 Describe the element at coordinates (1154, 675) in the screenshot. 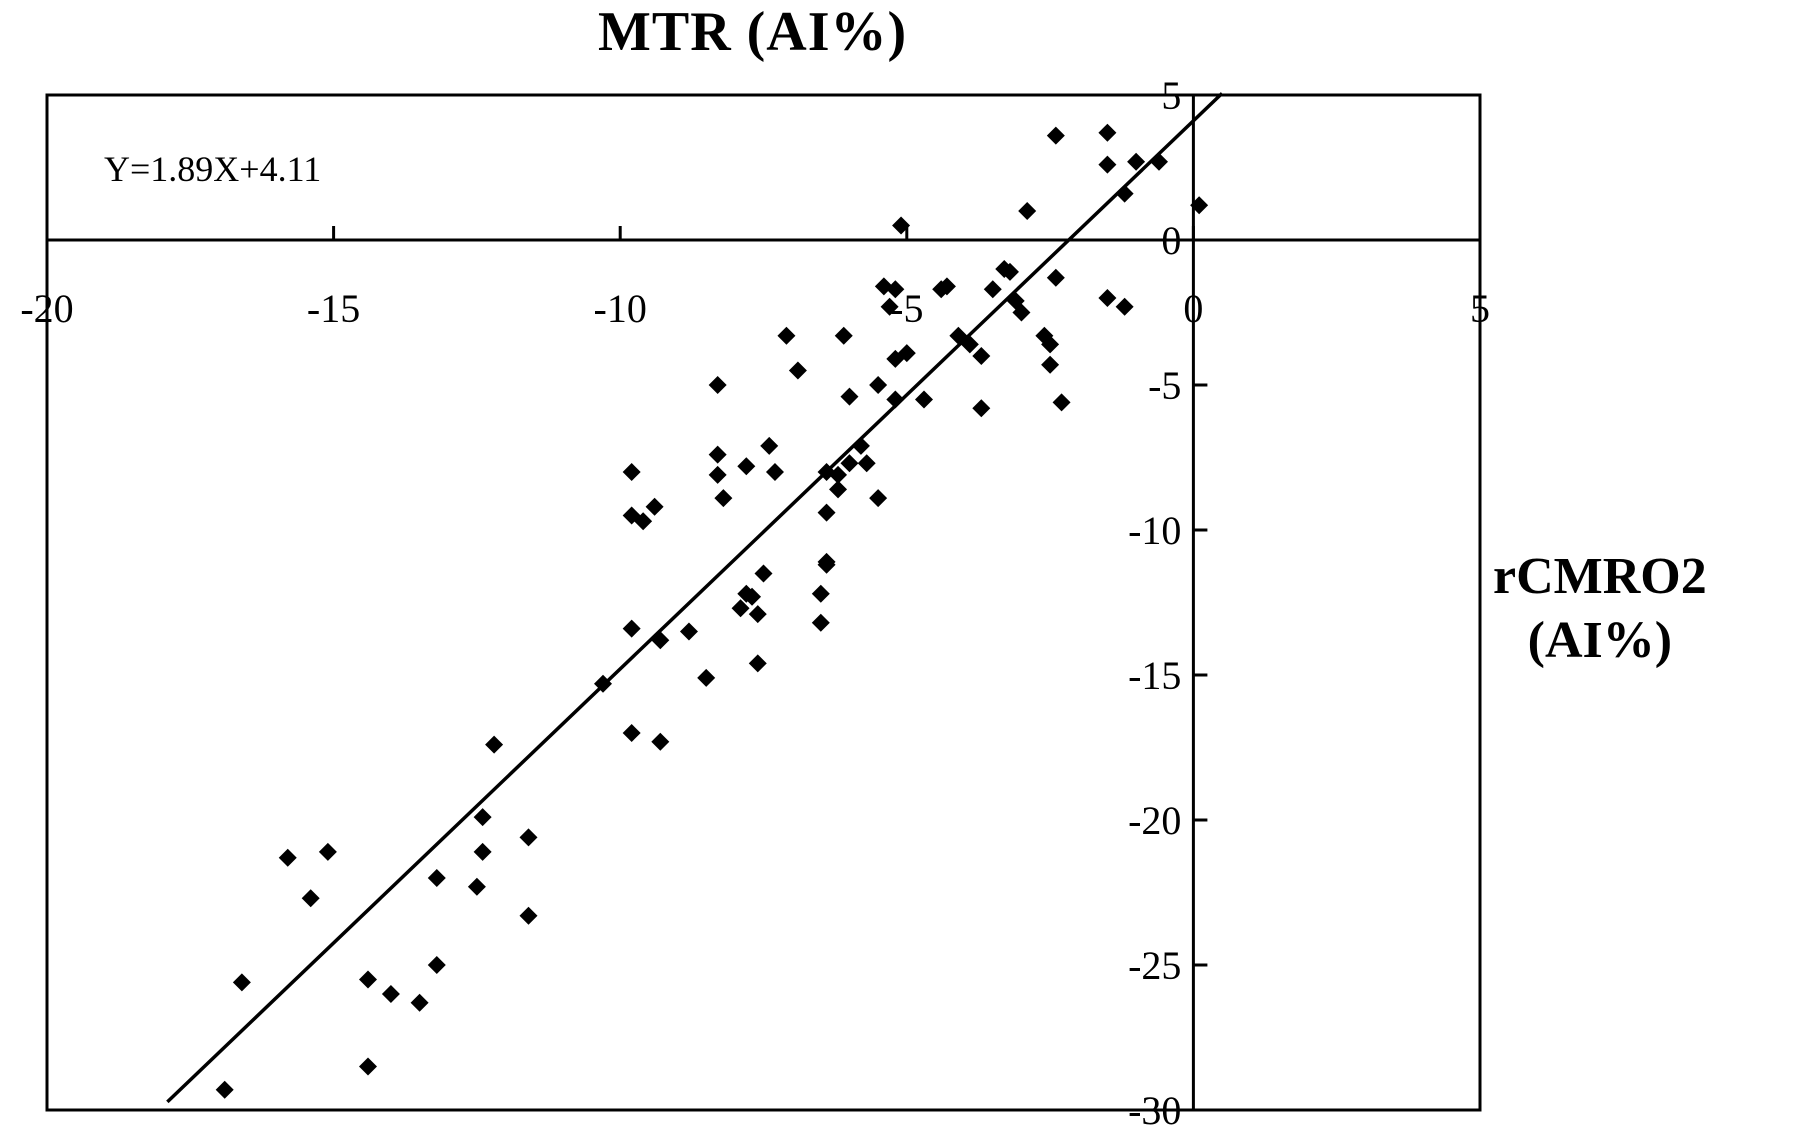

I see `y-tick-label: -15` at that location.